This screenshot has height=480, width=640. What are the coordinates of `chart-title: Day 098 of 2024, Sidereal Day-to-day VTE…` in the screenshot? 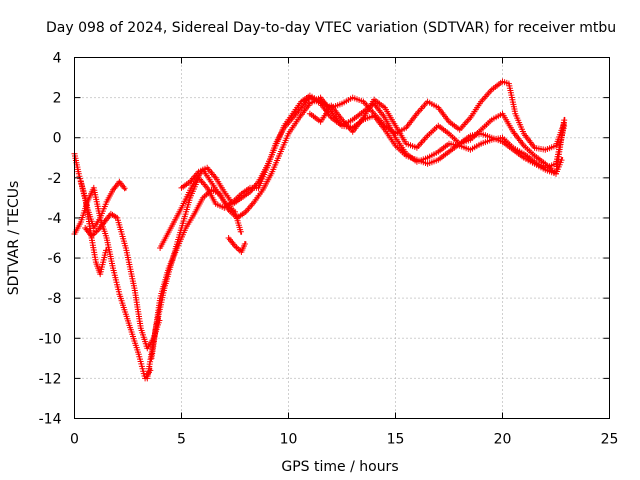 It's located at (331, 28).